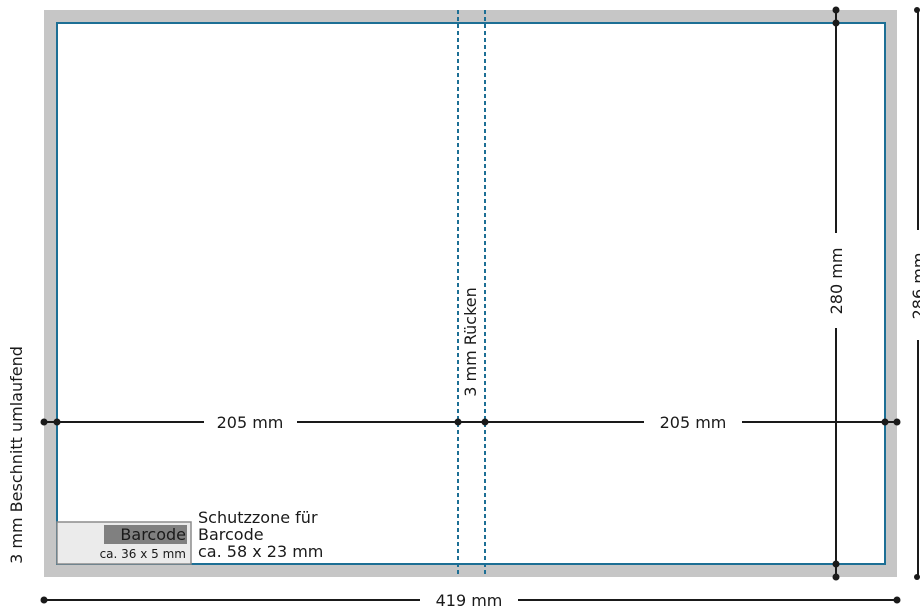 The image size is (920, 610). Describe the element at coordinates (143, 554) in the screenshot. I see `barcode-size: ca. 36 x 5 mm` at that location.